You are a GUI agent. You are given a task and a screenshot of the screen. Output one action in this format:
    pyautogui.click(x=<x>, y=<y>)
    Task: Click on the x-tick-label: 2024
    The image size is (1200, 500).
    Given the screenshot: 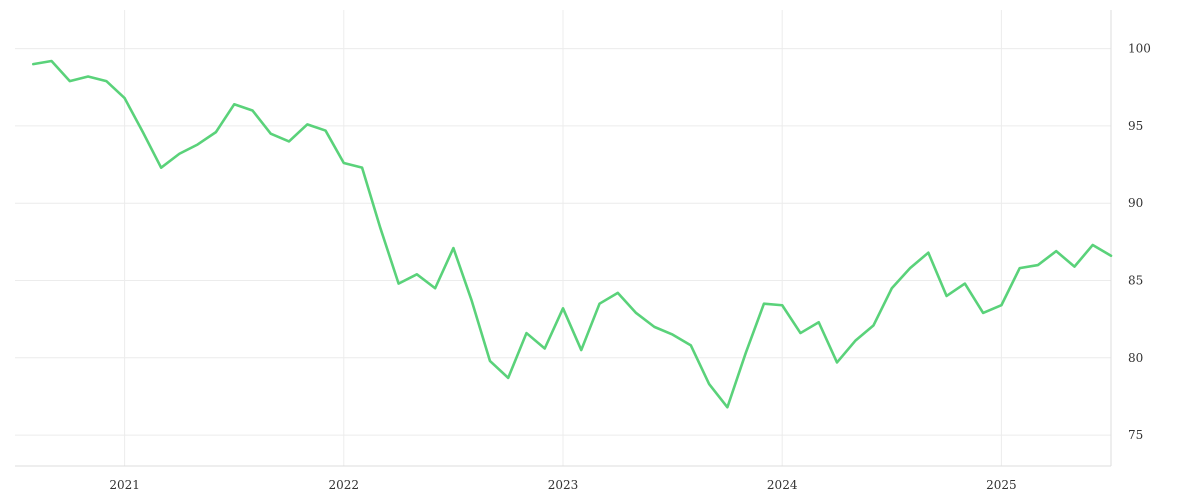 What is the action you would take?
    pyautogui.click(x=782, y=485)
    